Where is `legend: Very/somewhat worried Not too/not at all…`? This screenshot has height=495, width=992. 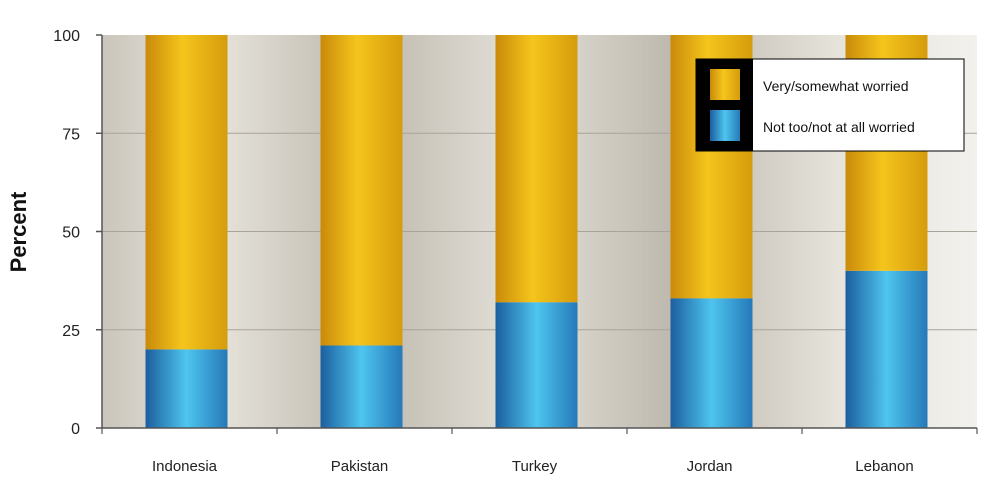
legend: Very/somewhat worried Not too/not at all… is located at coordinates (830, 105).